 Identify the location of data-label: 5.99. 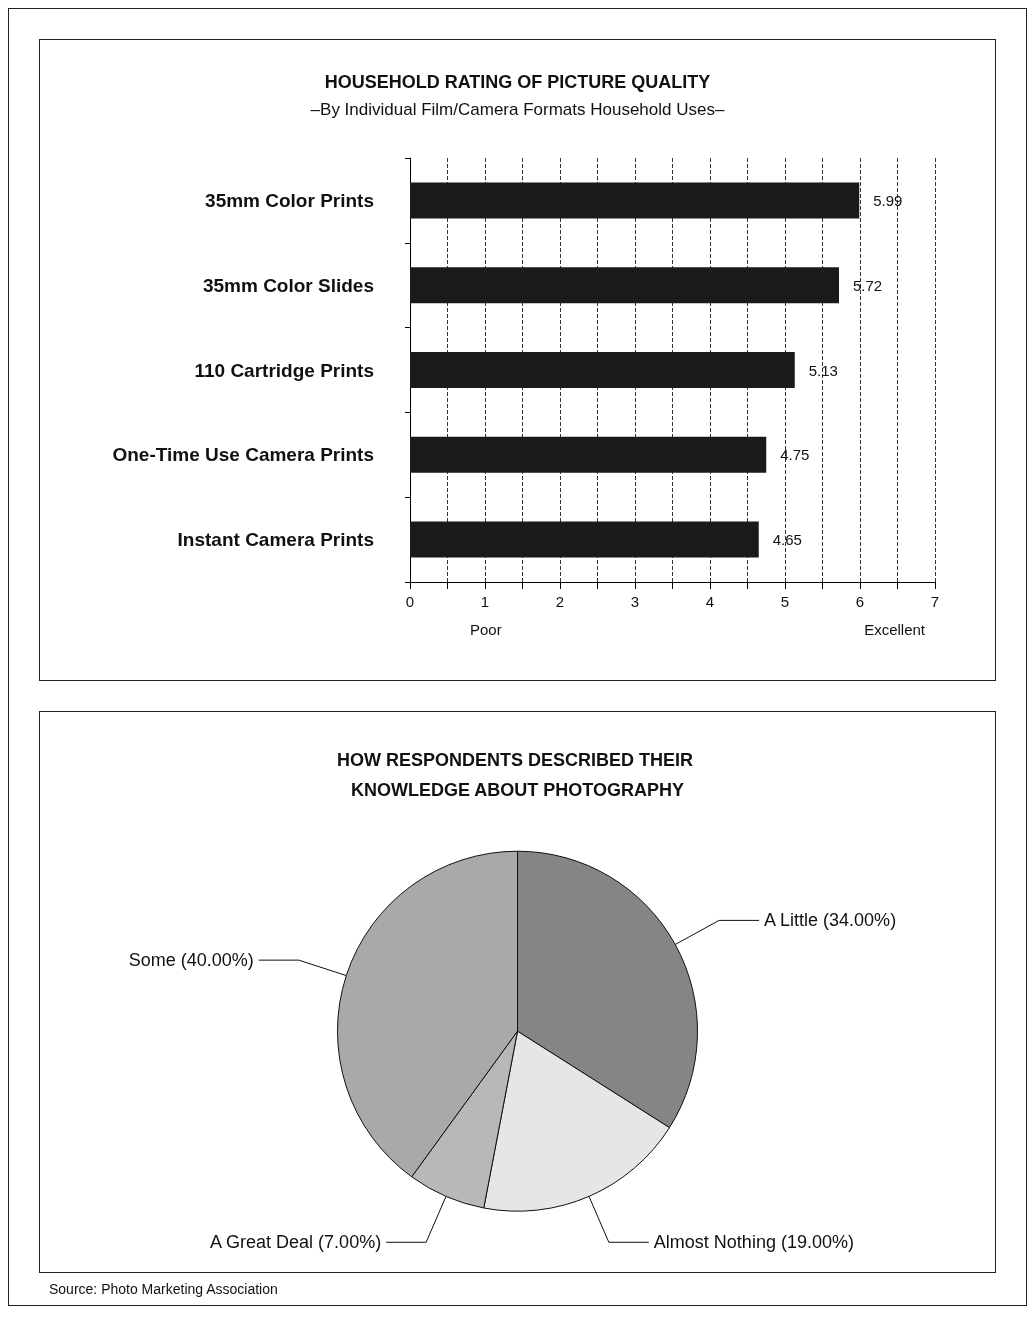
(888, 200).